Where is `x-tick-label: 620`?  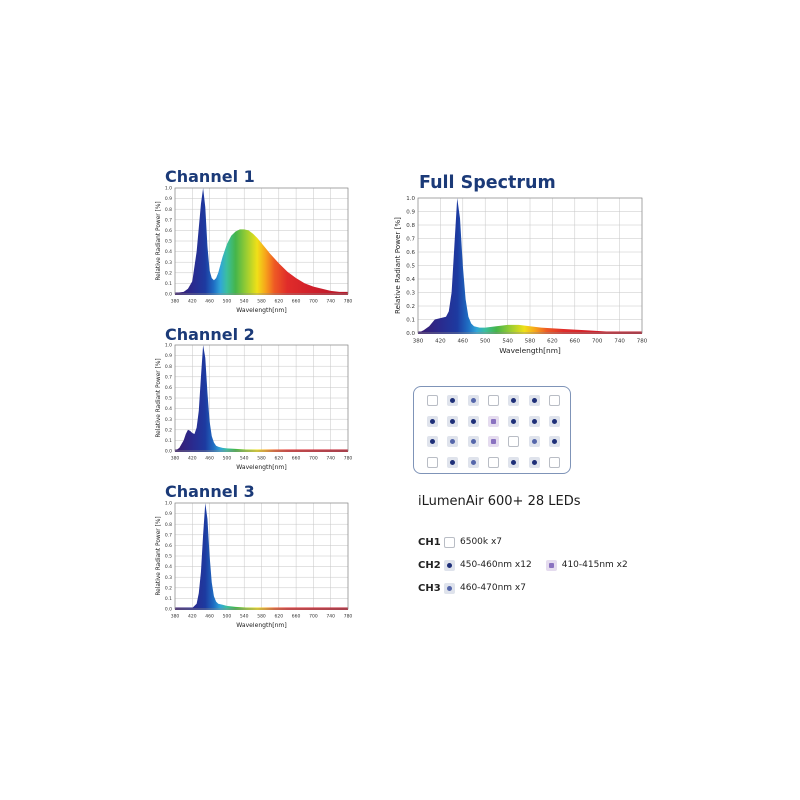
x-tick-label: 620 is located at coordinates (279, 302).